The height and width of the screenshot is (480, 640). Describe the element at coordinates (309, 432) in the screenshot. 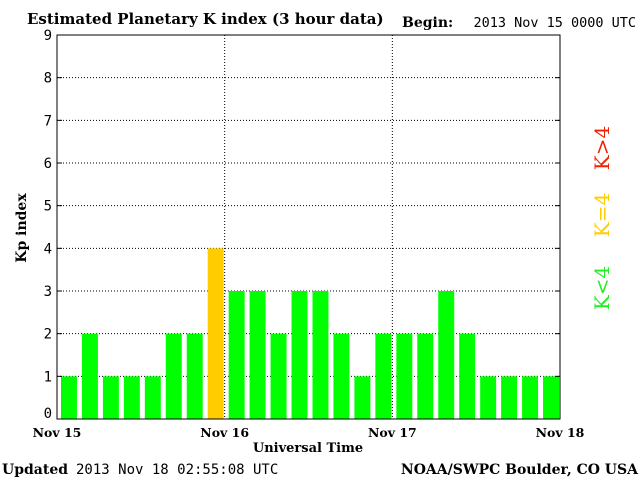

I see `x-axis-ticks: Nov 15 Nov 16 Nov 17 Nov 18` at that location.